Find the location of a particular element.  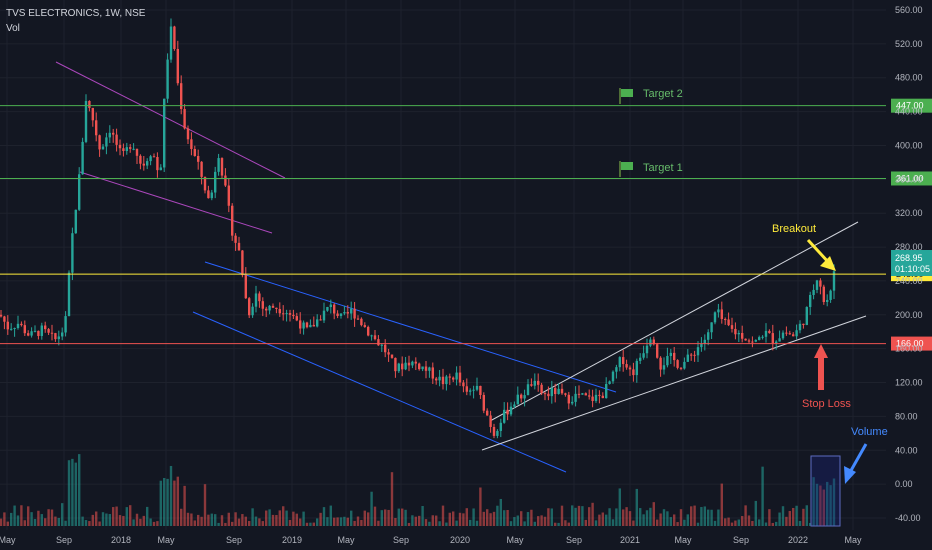

level-tag-stop is located at coordinates (911, 343).